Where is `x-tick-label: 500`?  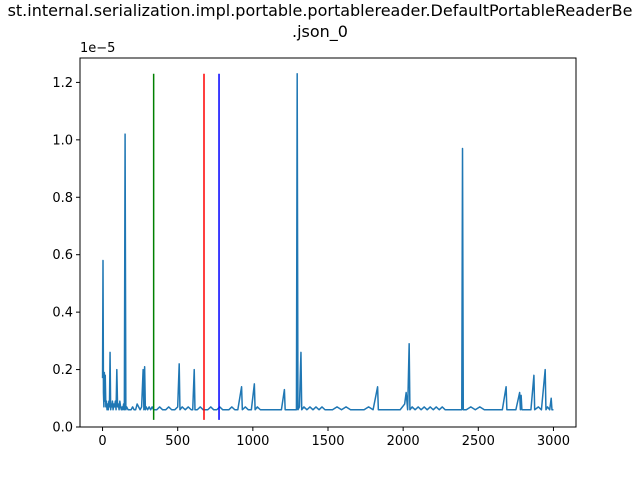
x-tick-label: 500 is located at coordinates (177, 441).